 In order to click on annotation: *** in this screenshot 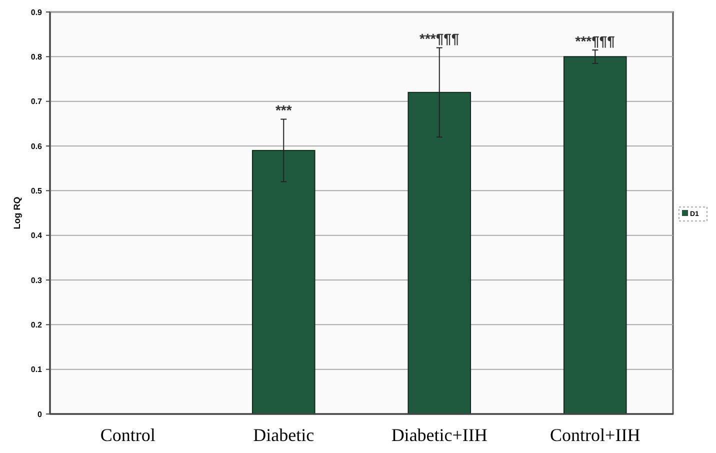, I will do `click(283, 110)`.